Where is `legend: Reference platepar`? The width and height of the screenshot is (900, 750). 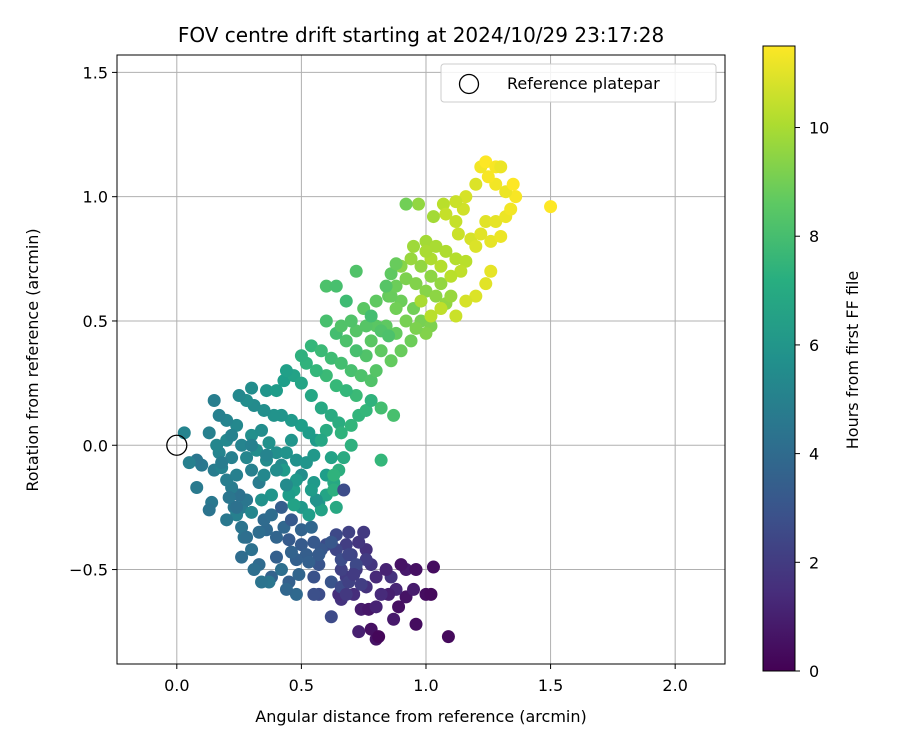 legend: Reference platepar is located at coordinates (578, 83).